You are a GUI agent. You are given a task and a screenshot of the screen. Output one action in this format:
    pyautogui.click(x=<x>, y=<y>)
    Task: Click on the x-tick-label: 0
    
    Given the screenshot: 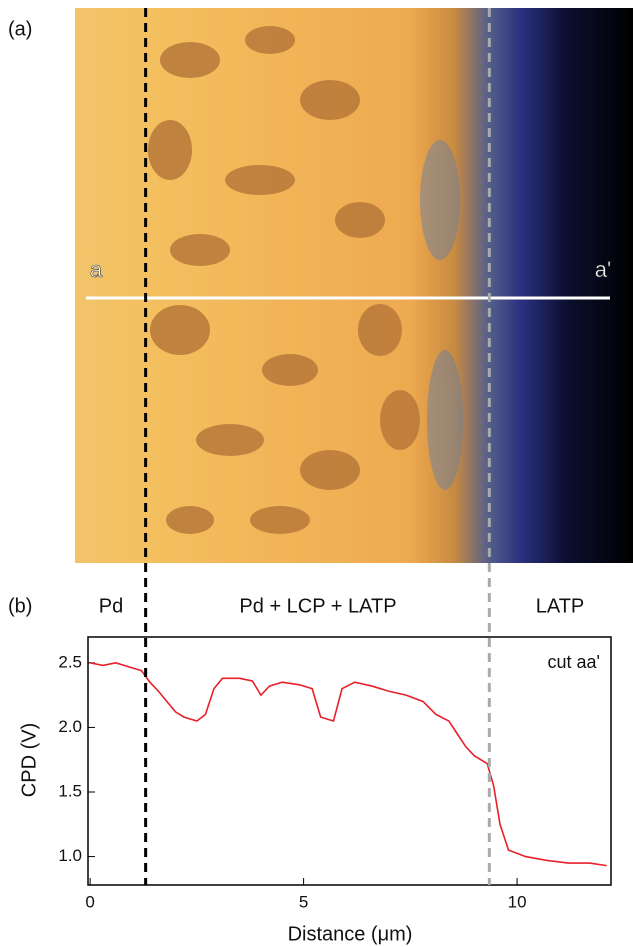 What is the action you would take?
    pyautogui.click(x=89, y=901)
    